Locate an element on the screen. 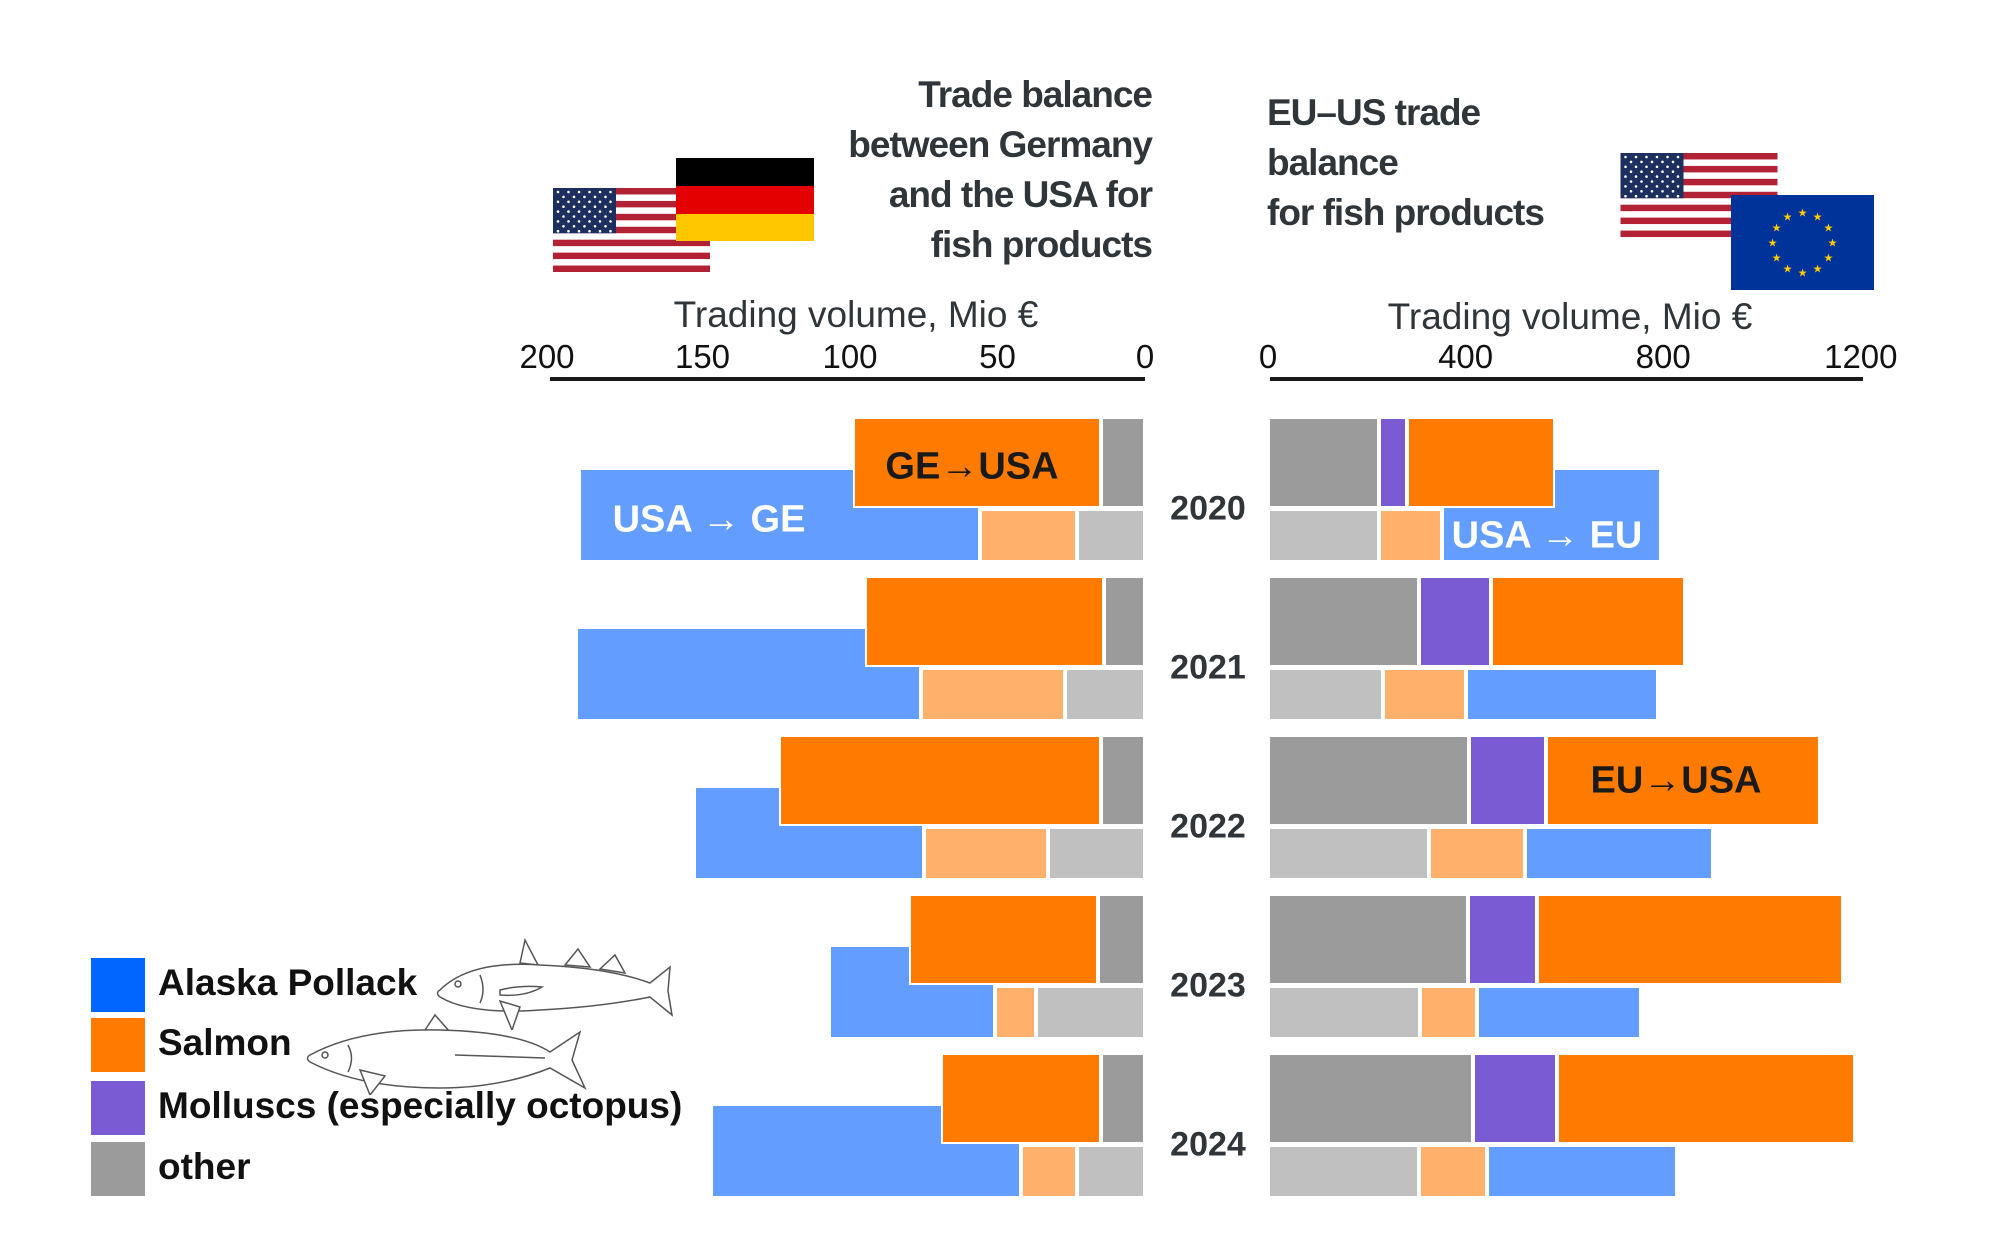 This screenshot has width=2000, height=1258. title-line: and the USA for is located at coordinates (1020, 194).